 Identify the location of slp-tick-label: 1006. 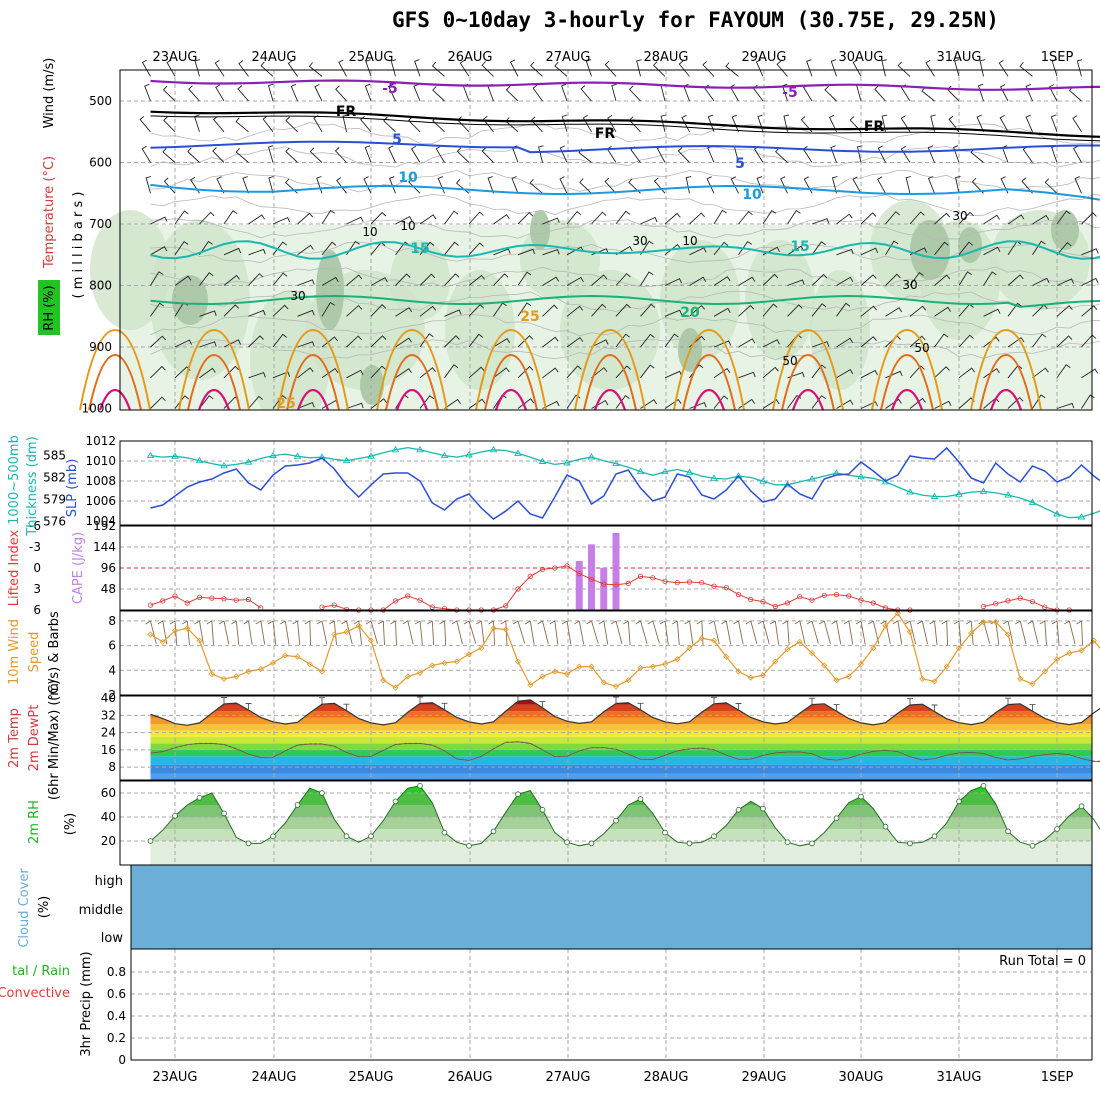
(100, 501).